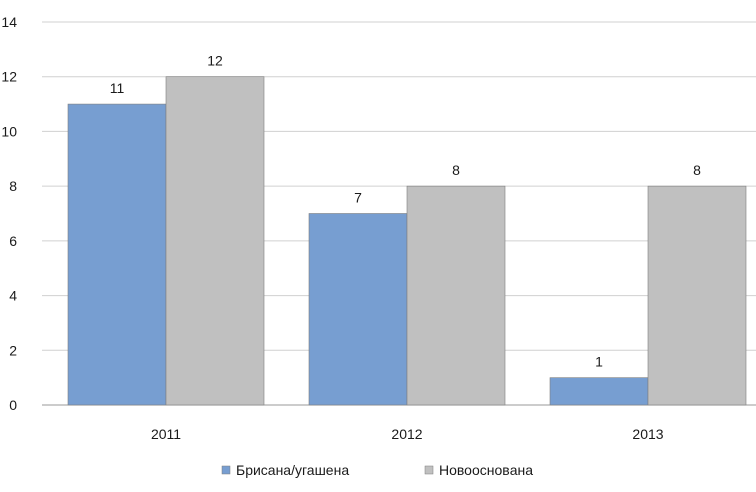 Image resolution: width=756 pixels, height=492 pixels. I want to click on x-tick-label: 2013, so click(647, 434).